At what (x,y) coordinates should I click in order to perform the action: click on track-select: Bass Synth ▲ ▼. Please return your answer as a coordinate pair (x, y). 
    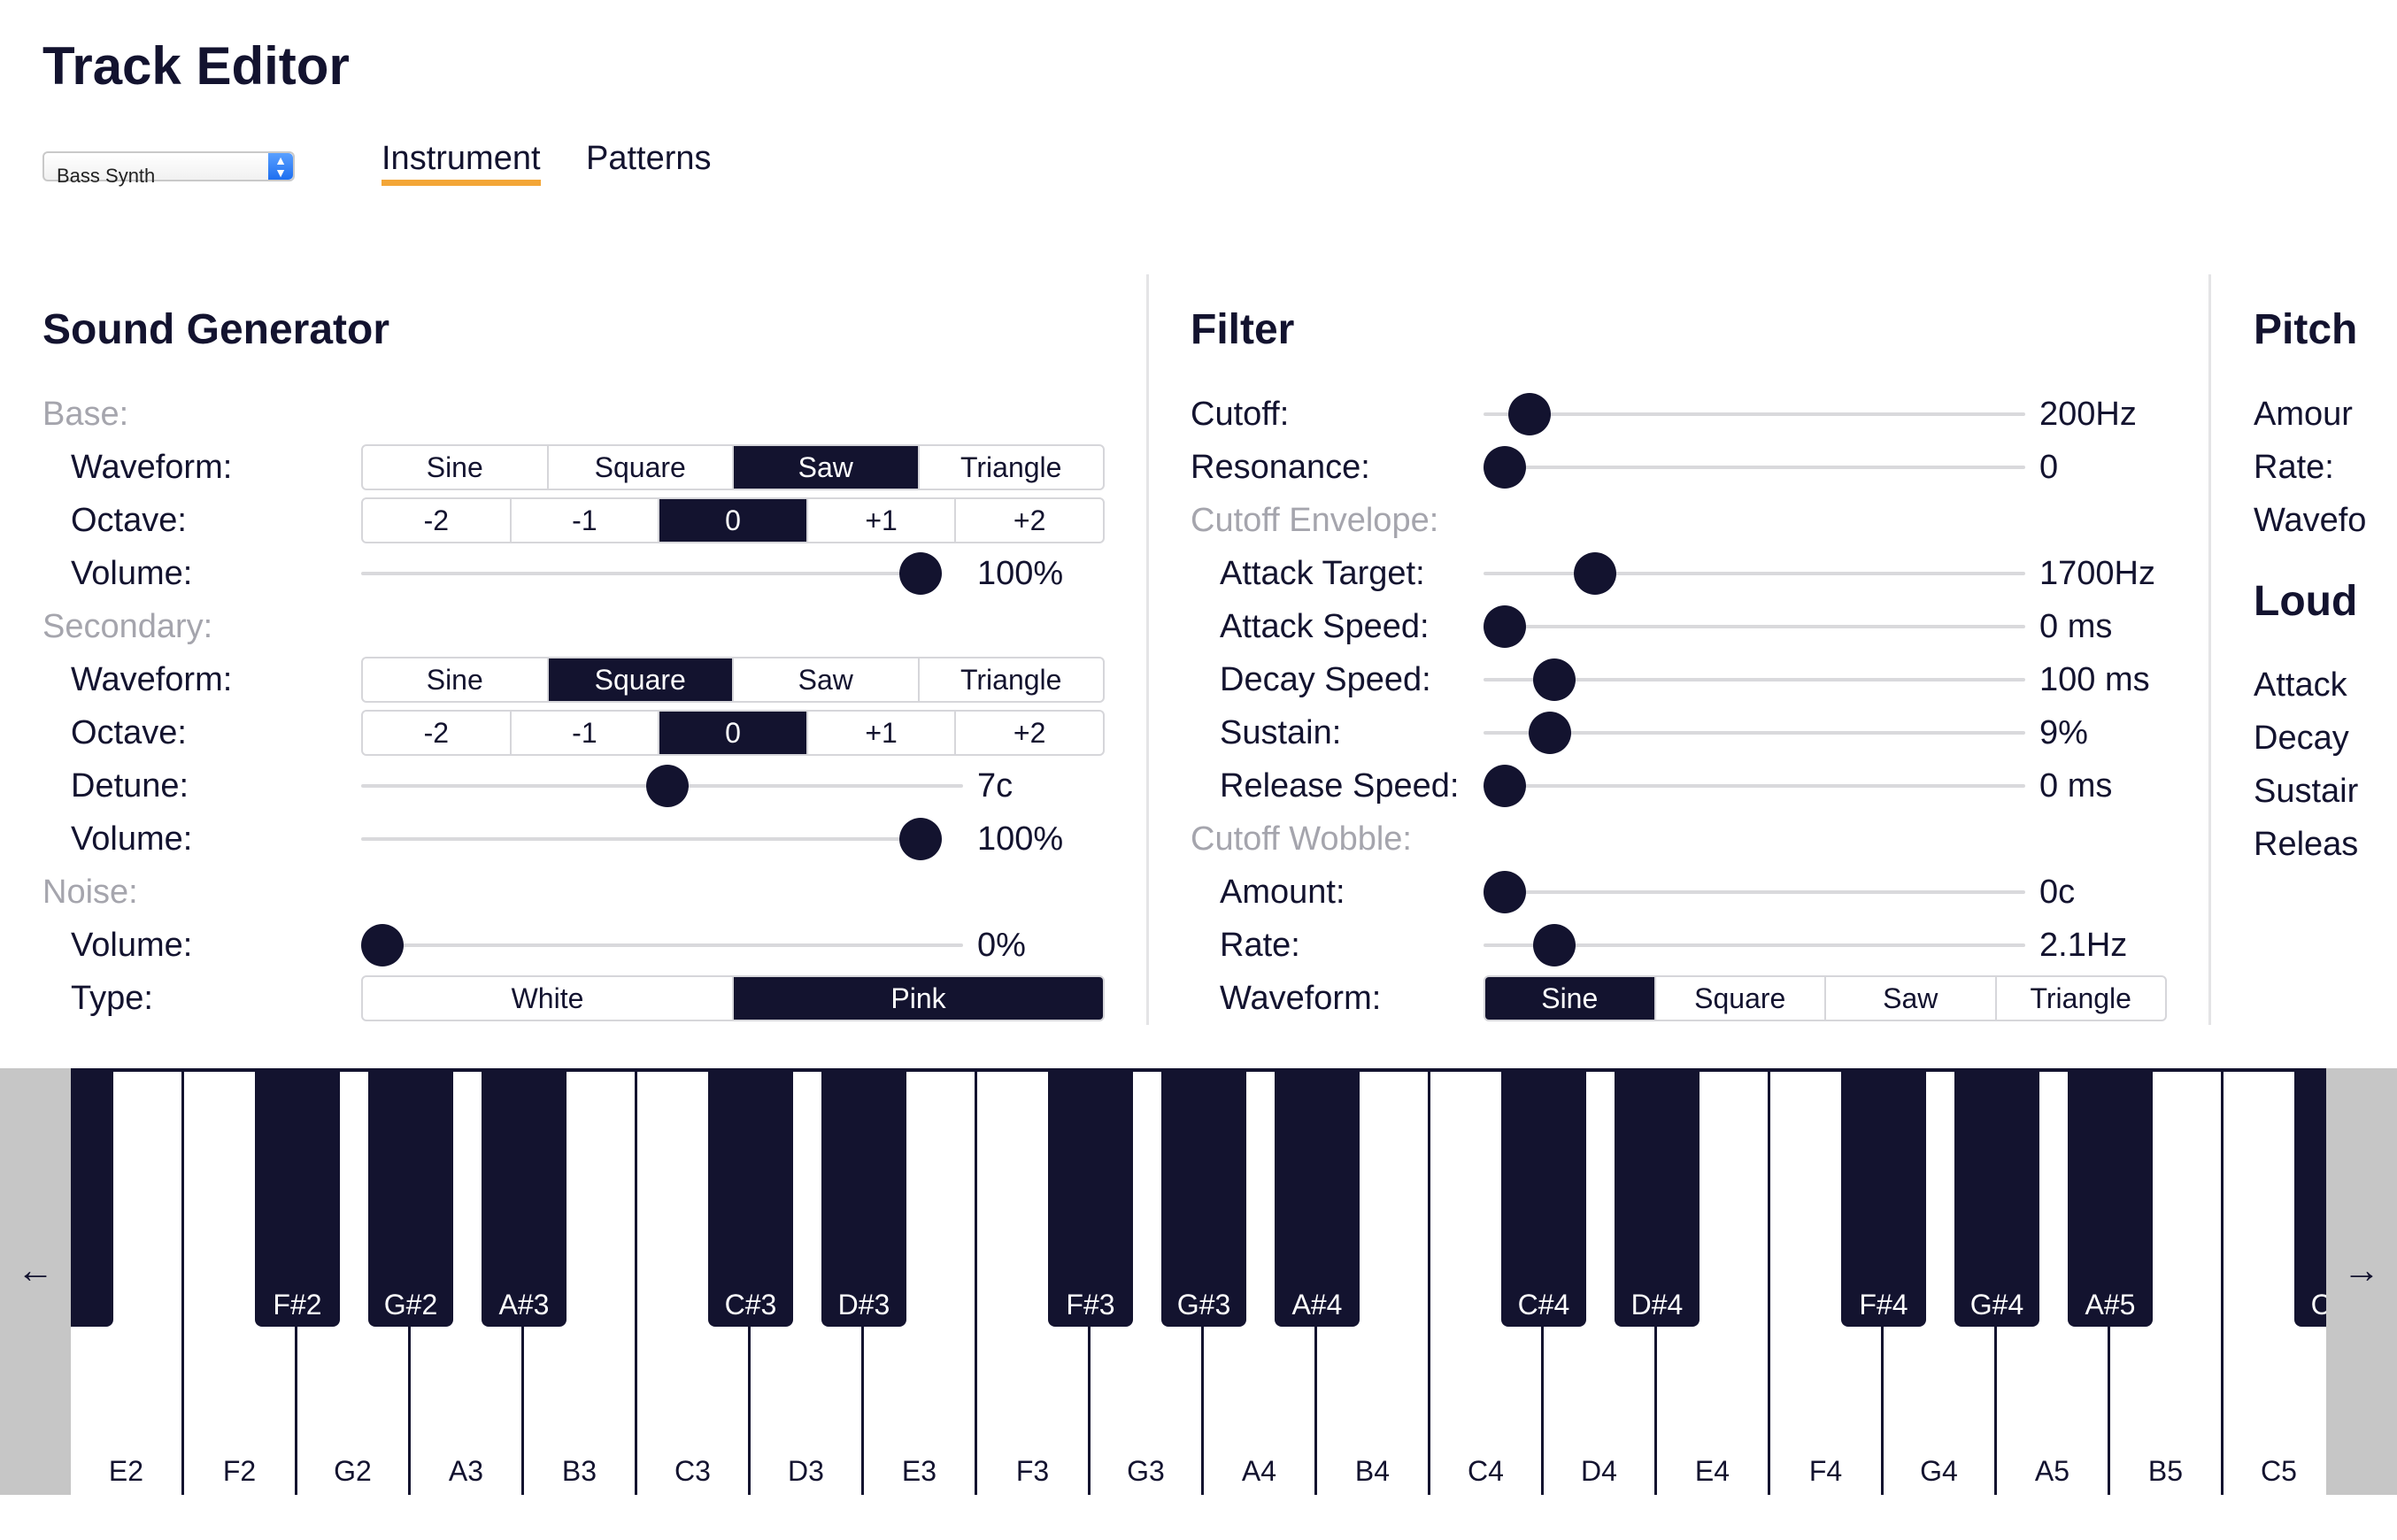
    Looking at the image, I should click on (168, 169).